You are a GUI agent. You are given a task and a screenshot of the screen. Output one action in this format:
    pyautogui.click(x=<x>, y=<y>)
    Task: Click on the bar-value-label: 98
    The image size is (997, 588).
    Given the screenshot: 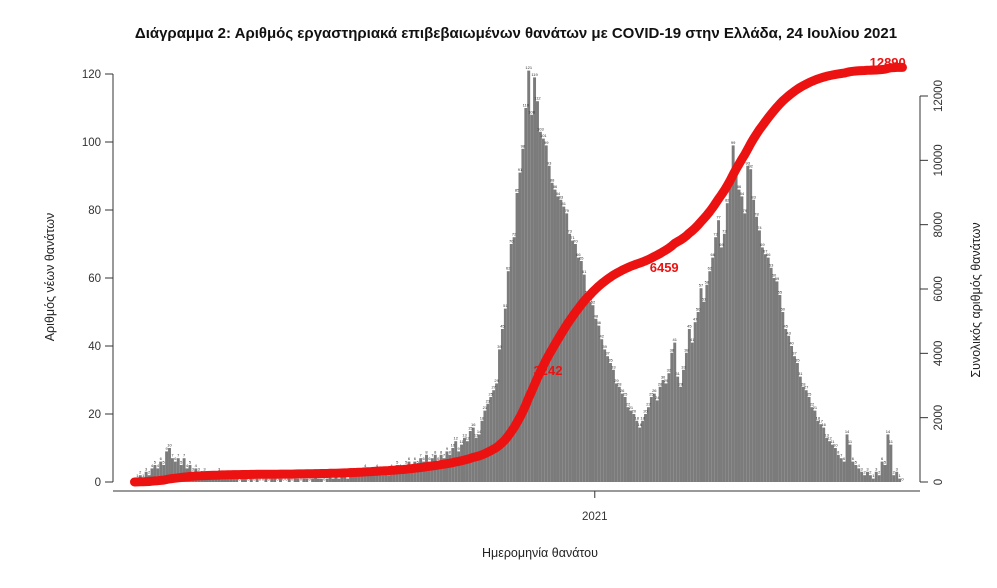 What is the action you would take?
    pyautogui.click(x=523, y=145)
    